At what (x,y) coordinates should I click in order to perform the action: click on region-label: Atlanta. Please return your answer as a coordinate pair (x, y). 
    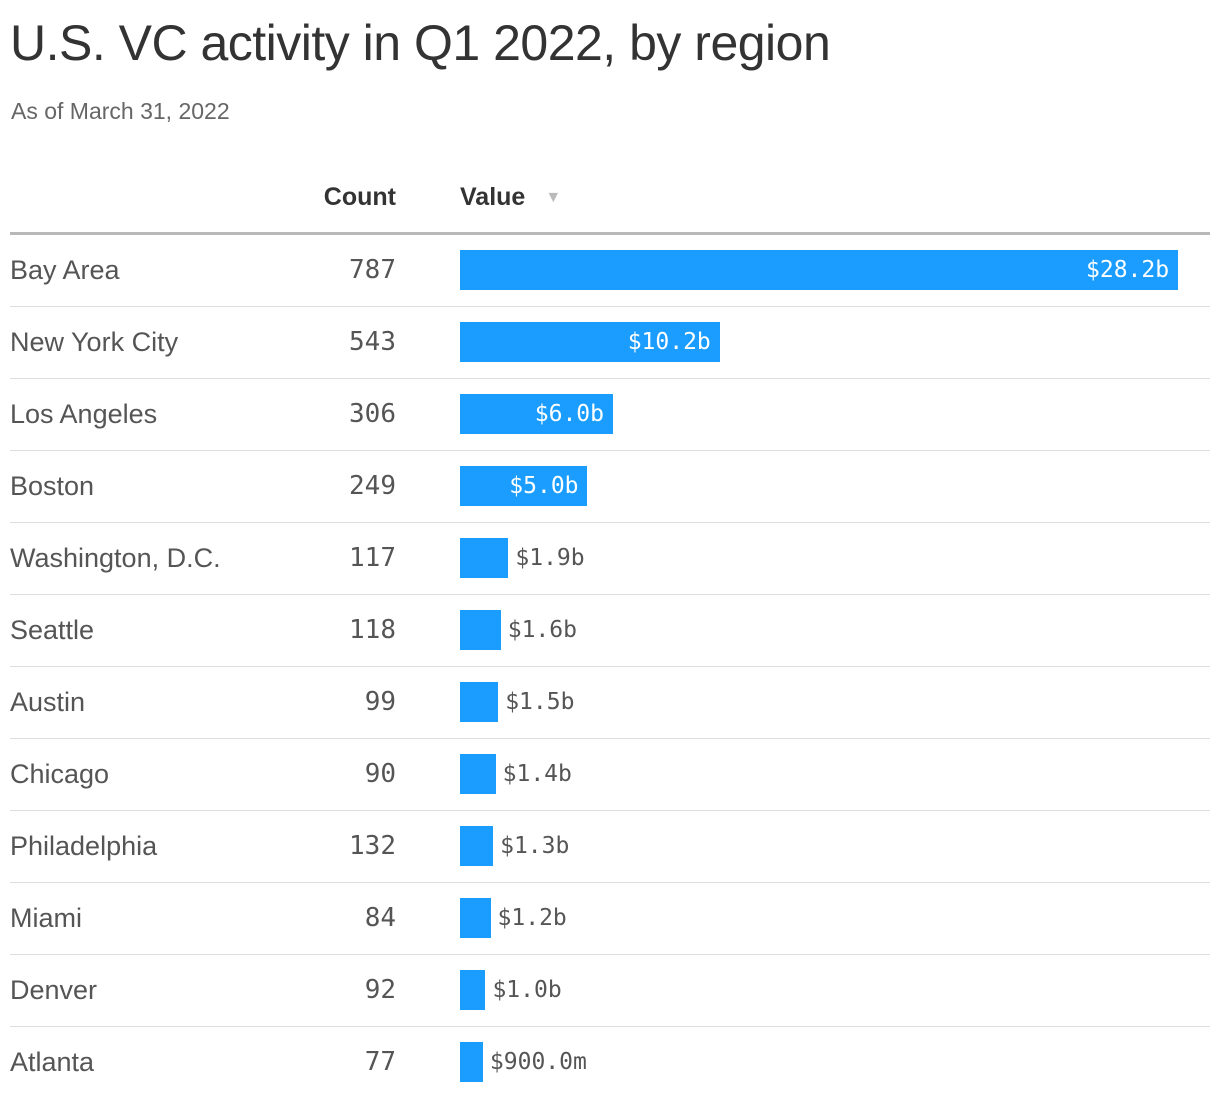
    Looking at the image, I should click on (52, 1062).